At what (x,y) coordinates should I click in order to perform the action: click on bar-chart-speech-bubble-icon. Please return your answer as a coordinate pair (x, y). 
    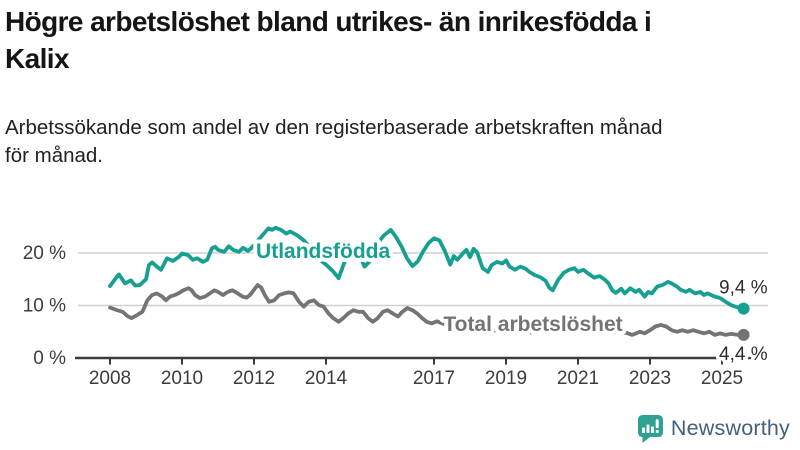
    Looking at the image, I should click on (650, 428).